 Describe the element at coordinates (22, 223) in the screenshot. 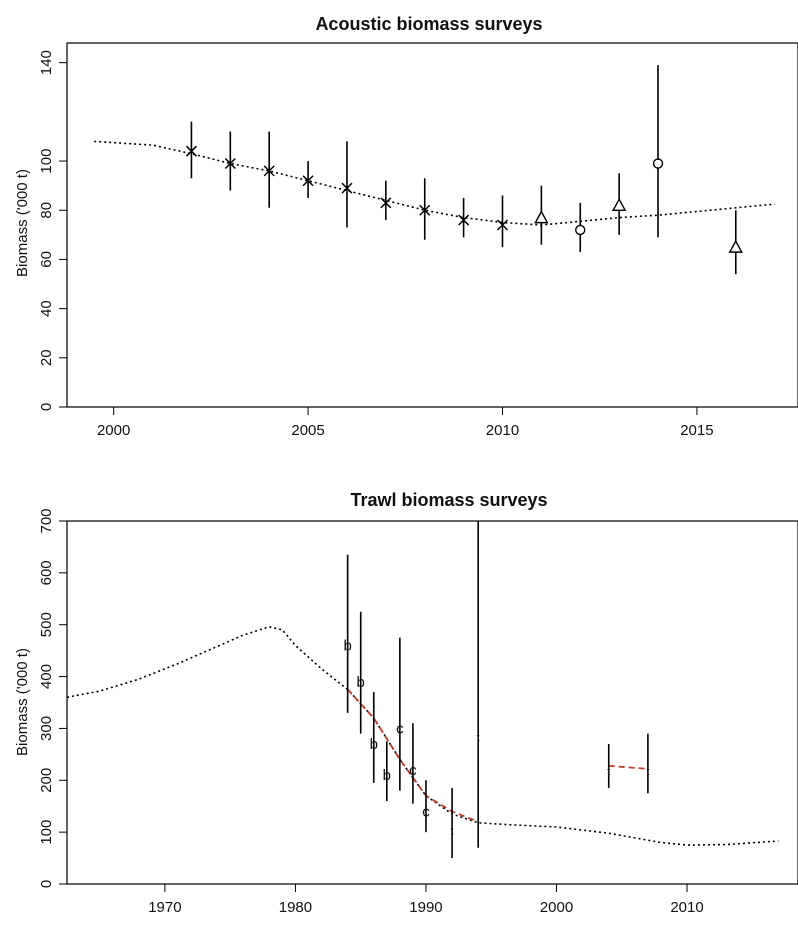

I see `acoustic-y-axis-label: Biomass ('000 t)` at that location.